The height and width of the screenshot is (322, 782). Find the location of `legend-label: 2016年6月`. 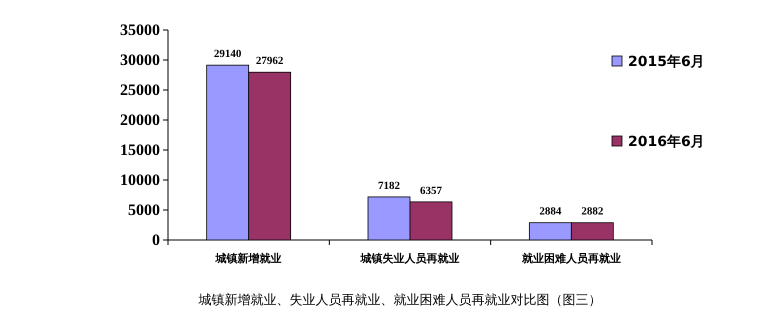

legend-label: 2016年6月 is located at coordinates (666, 142).